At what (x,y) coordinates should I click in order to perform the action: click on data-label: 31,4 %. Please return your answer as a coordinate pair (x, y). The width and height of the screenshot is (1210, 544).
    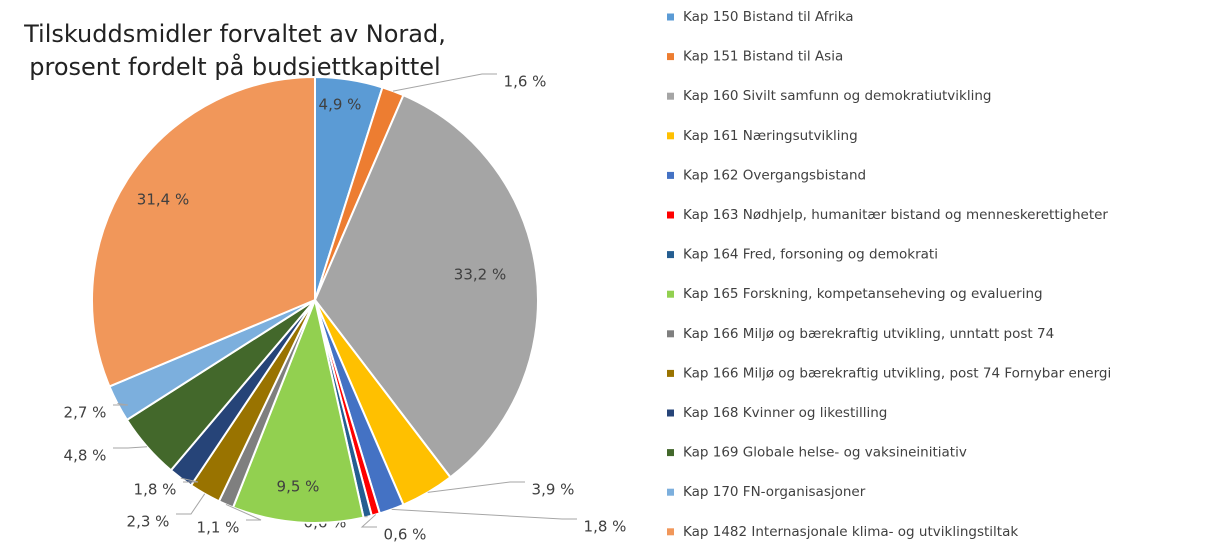
    Looking at the image, I should click on (163, 200).